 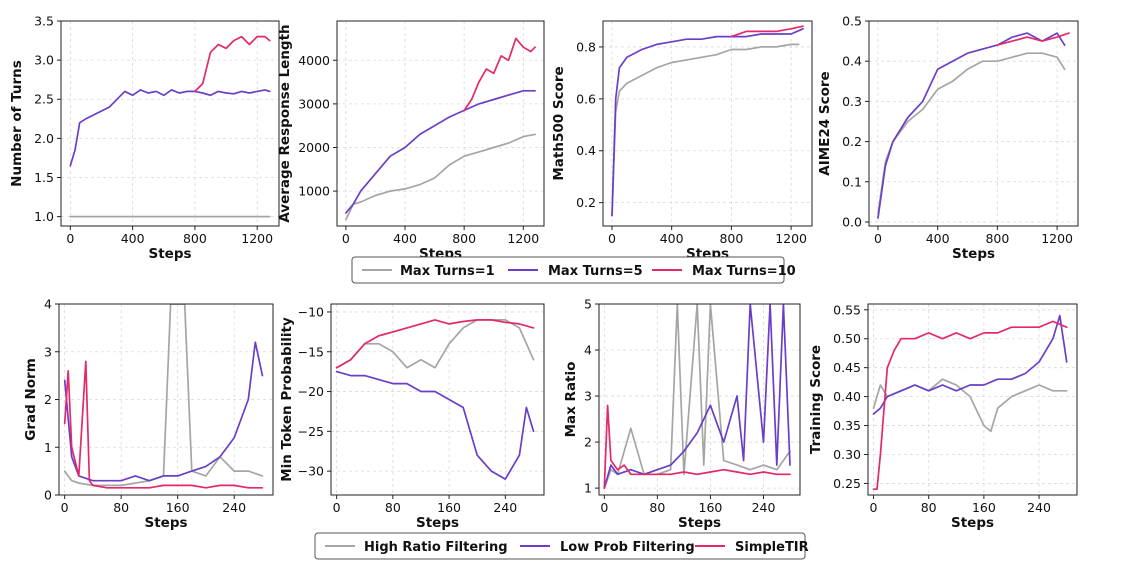 What do you see at coordinates (588, 304) in the screenshot?
I see `y-tick-label: 5` at bounding box center [588, 304].